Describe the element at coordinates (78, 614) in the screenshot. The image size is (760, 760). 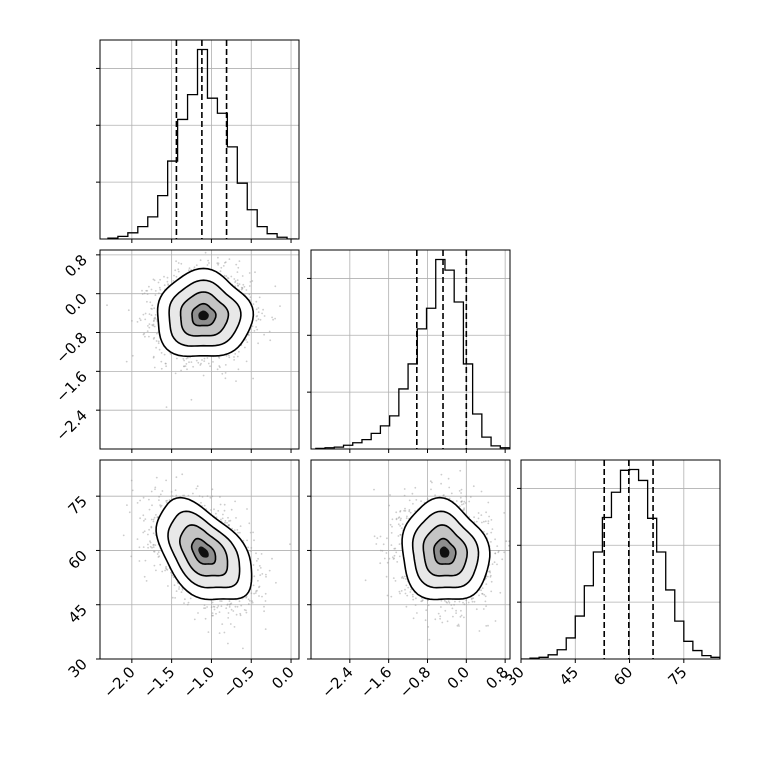
I see `y-tick-label: 45` at that location.